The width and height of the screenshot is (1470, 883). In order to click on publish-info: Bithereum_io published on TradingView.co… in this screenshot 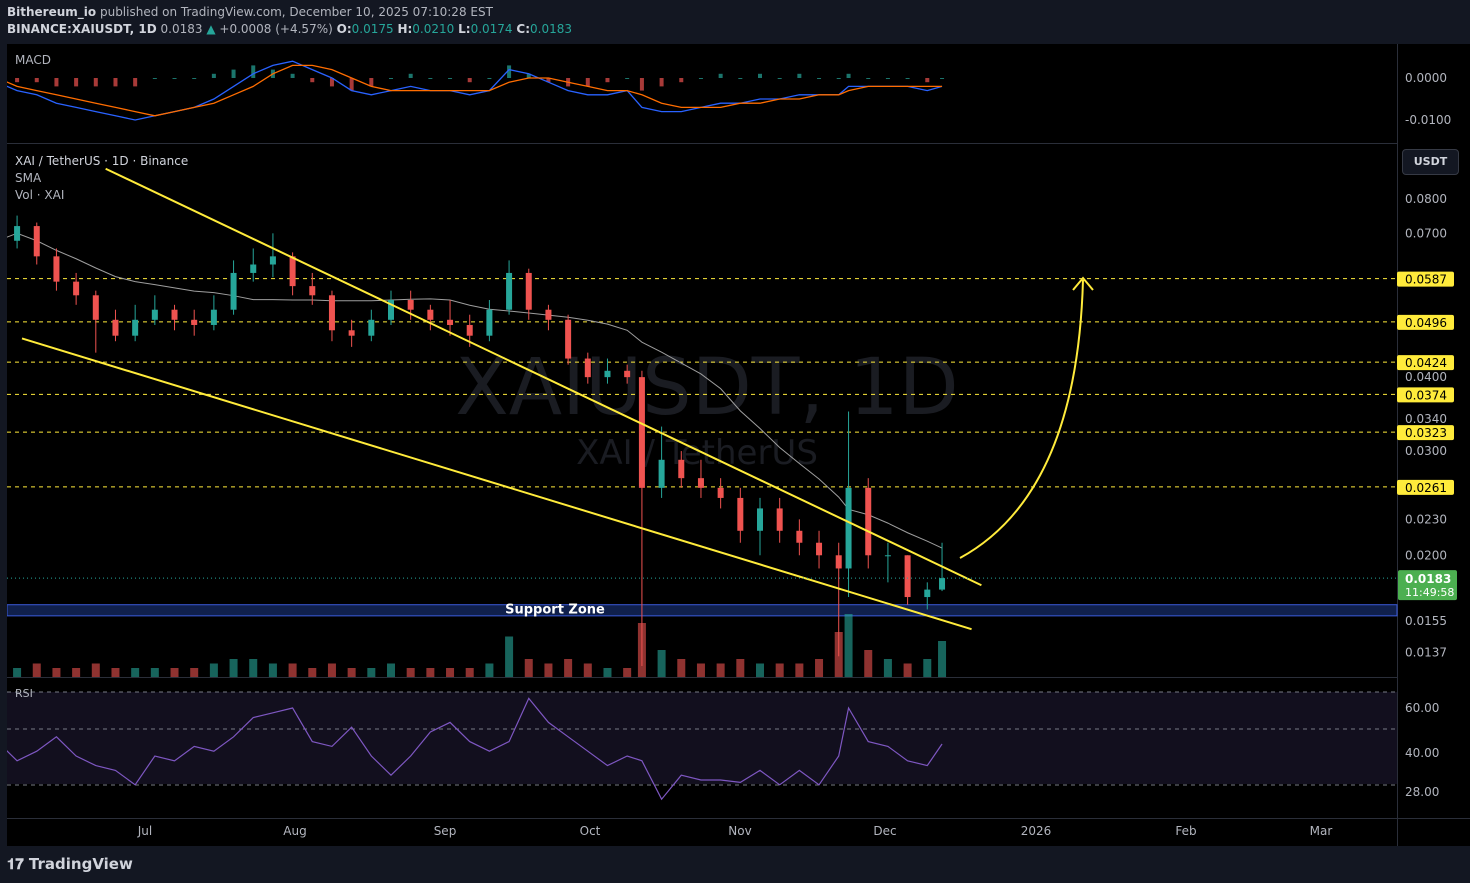, I will do `click(250, 12)`.